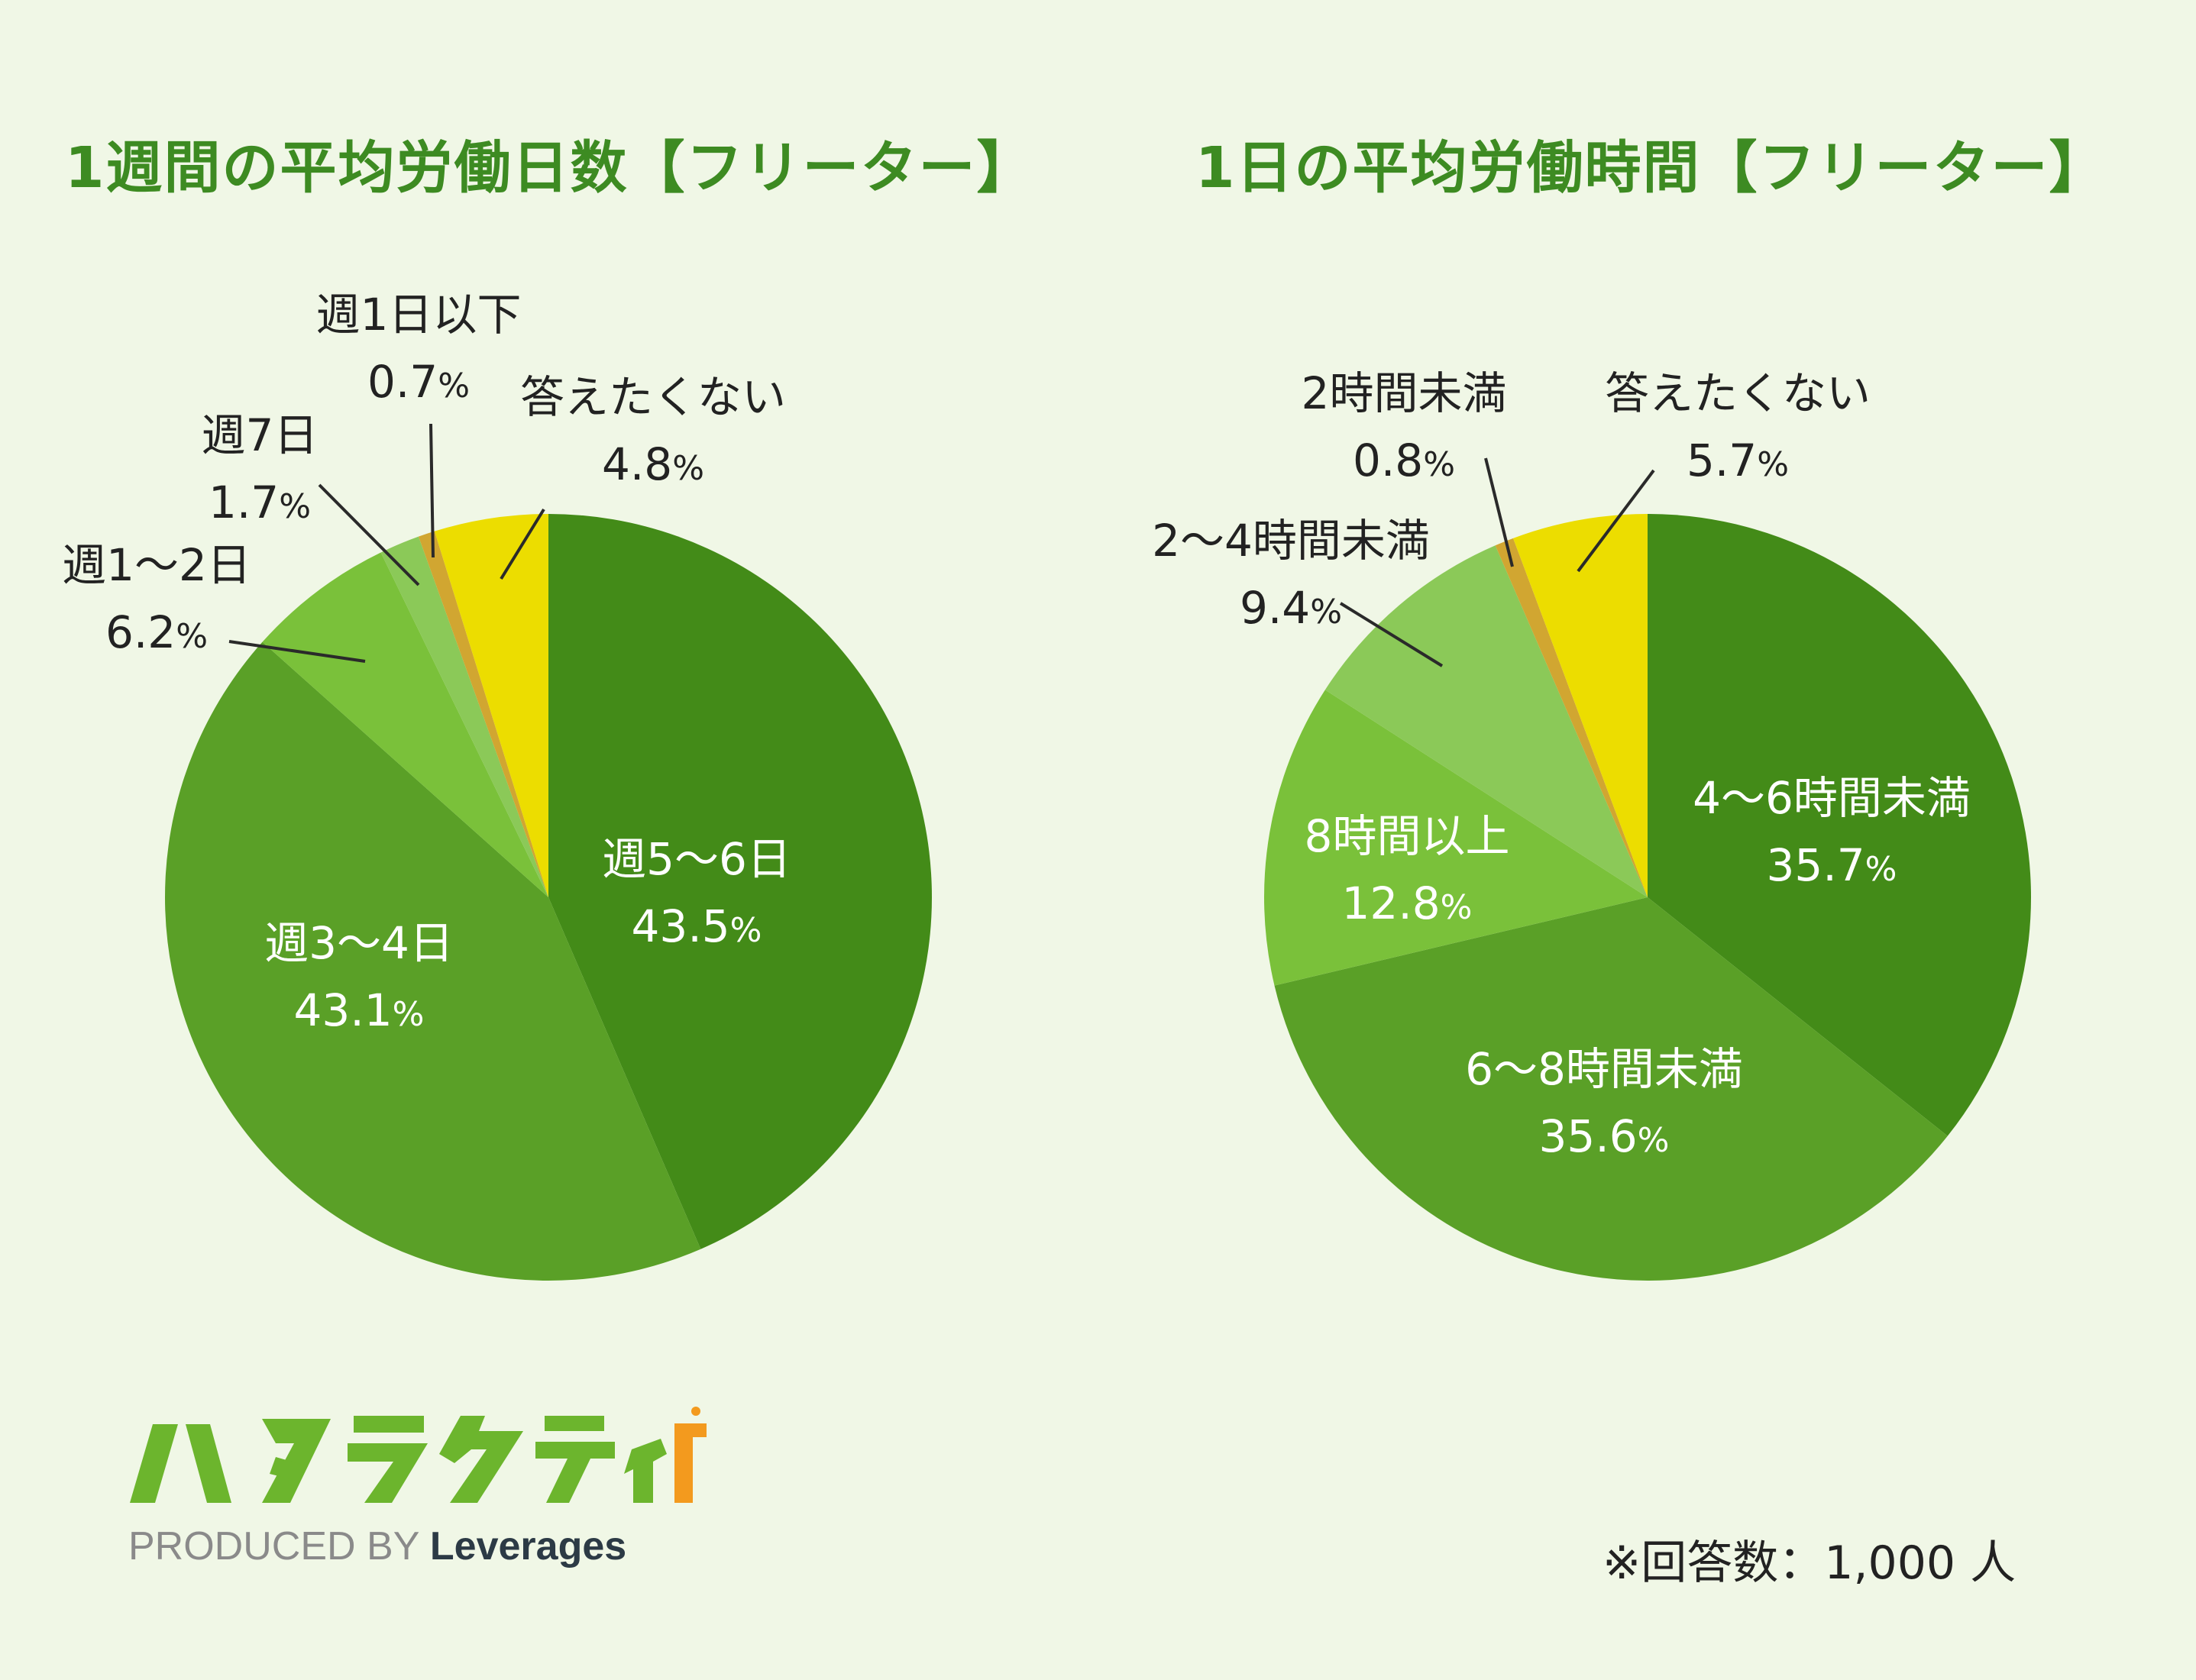  I want to click on slice-label: 4〜6時間未満, so click(1832, 798).